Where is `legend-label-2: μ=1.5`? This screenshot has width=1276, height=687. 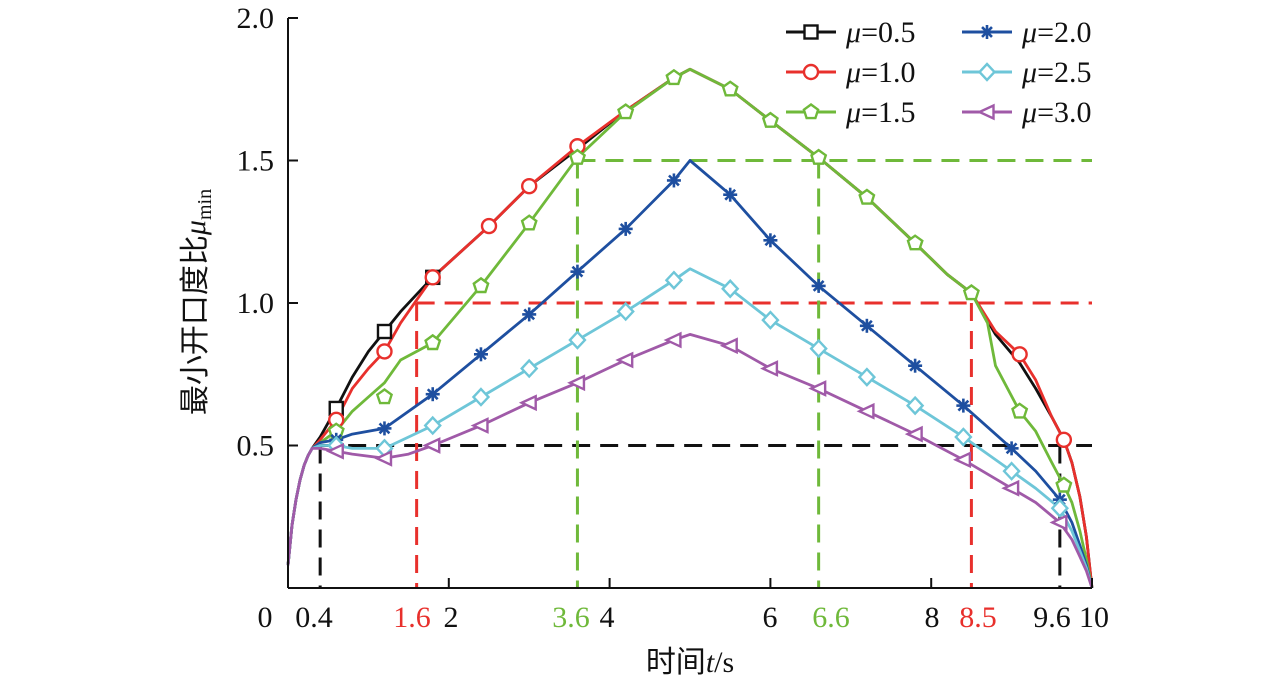
legend-label-2: μ=1.5 is located at coordinates (880, 112).